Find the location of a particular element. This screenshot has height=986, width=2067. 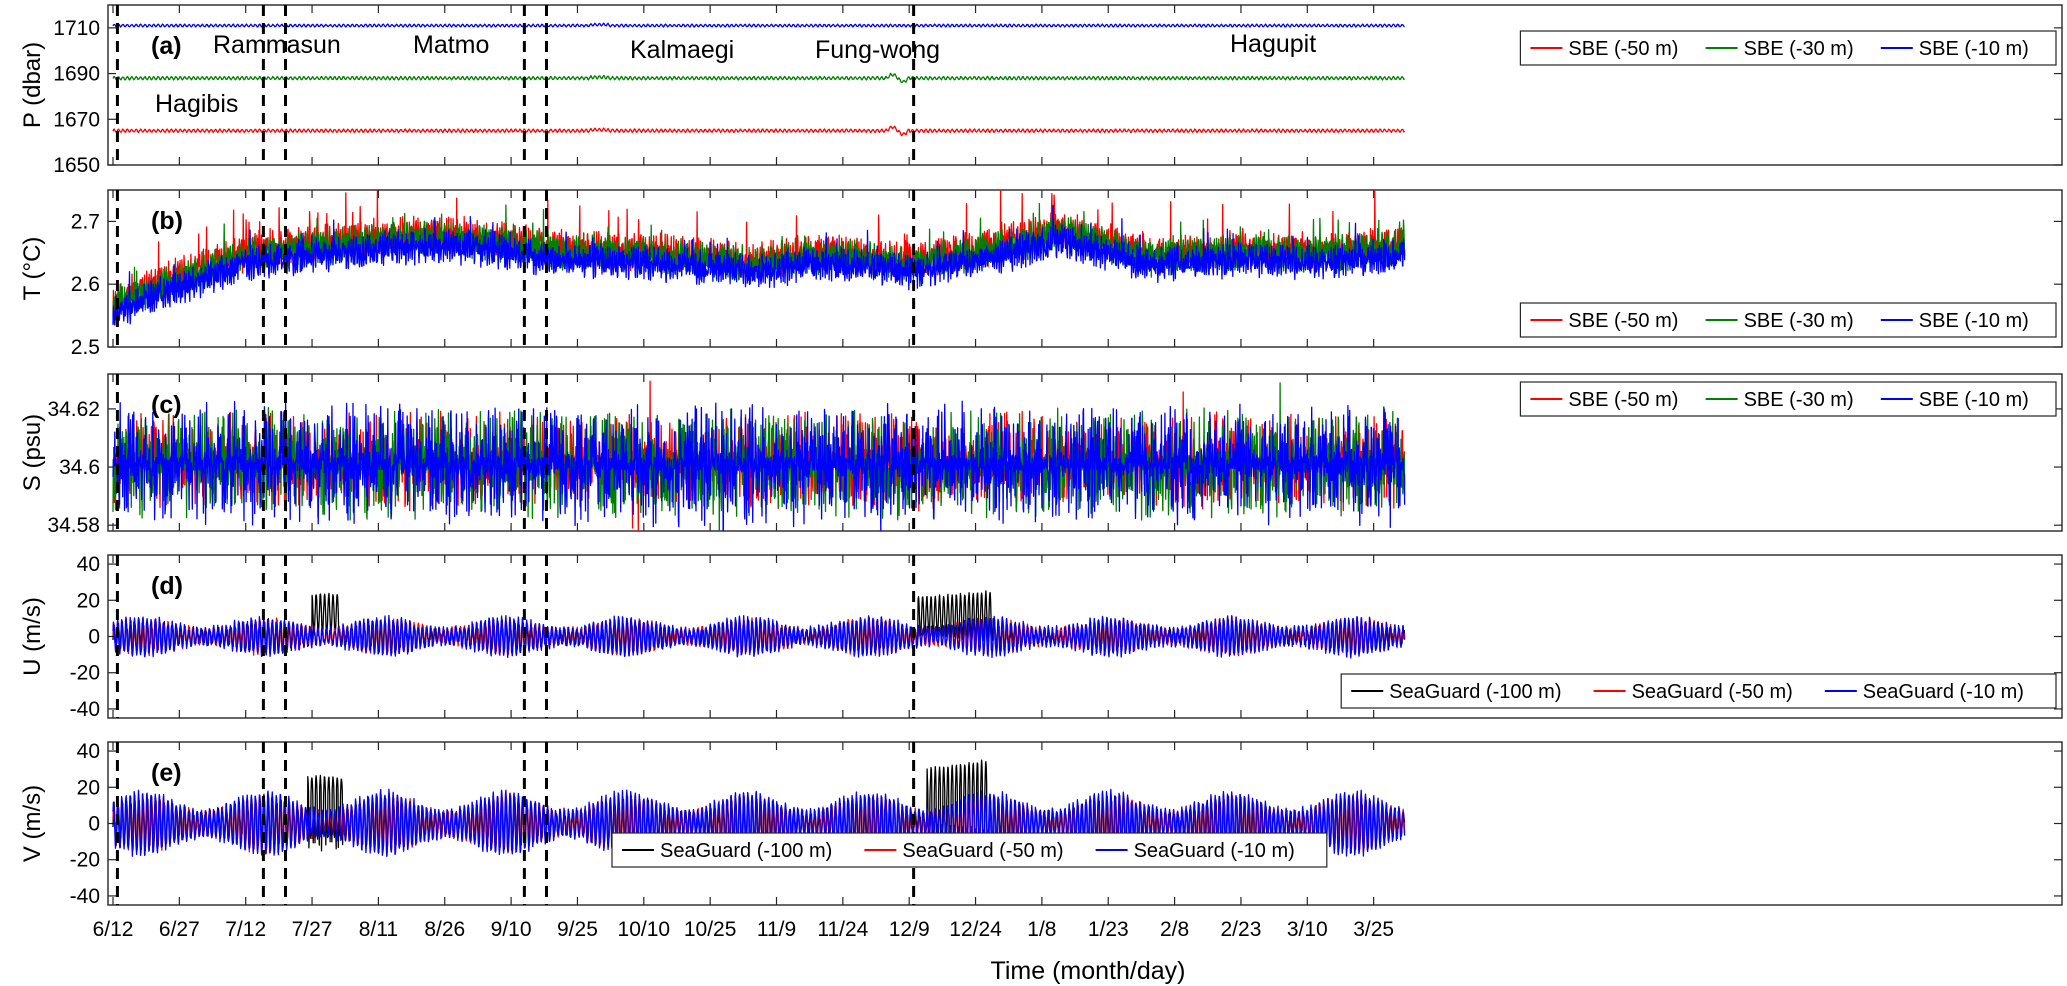

y-tick-label: 2.7 is located at coordinates (85, 221).